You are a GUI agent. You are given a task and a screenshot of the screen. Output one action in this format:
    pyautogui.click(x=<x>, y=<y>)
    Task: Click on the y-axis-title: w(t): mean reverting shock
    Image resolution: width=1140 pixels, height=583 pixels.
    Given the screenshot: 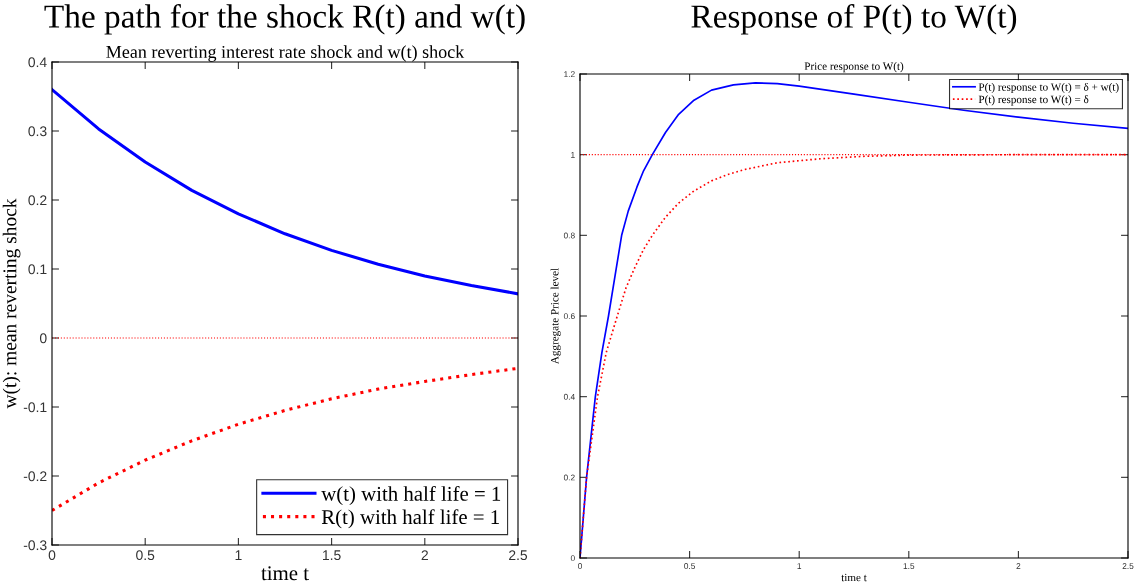 What is the action you would take?
    pyautogui.click(x=11, y=303)
    